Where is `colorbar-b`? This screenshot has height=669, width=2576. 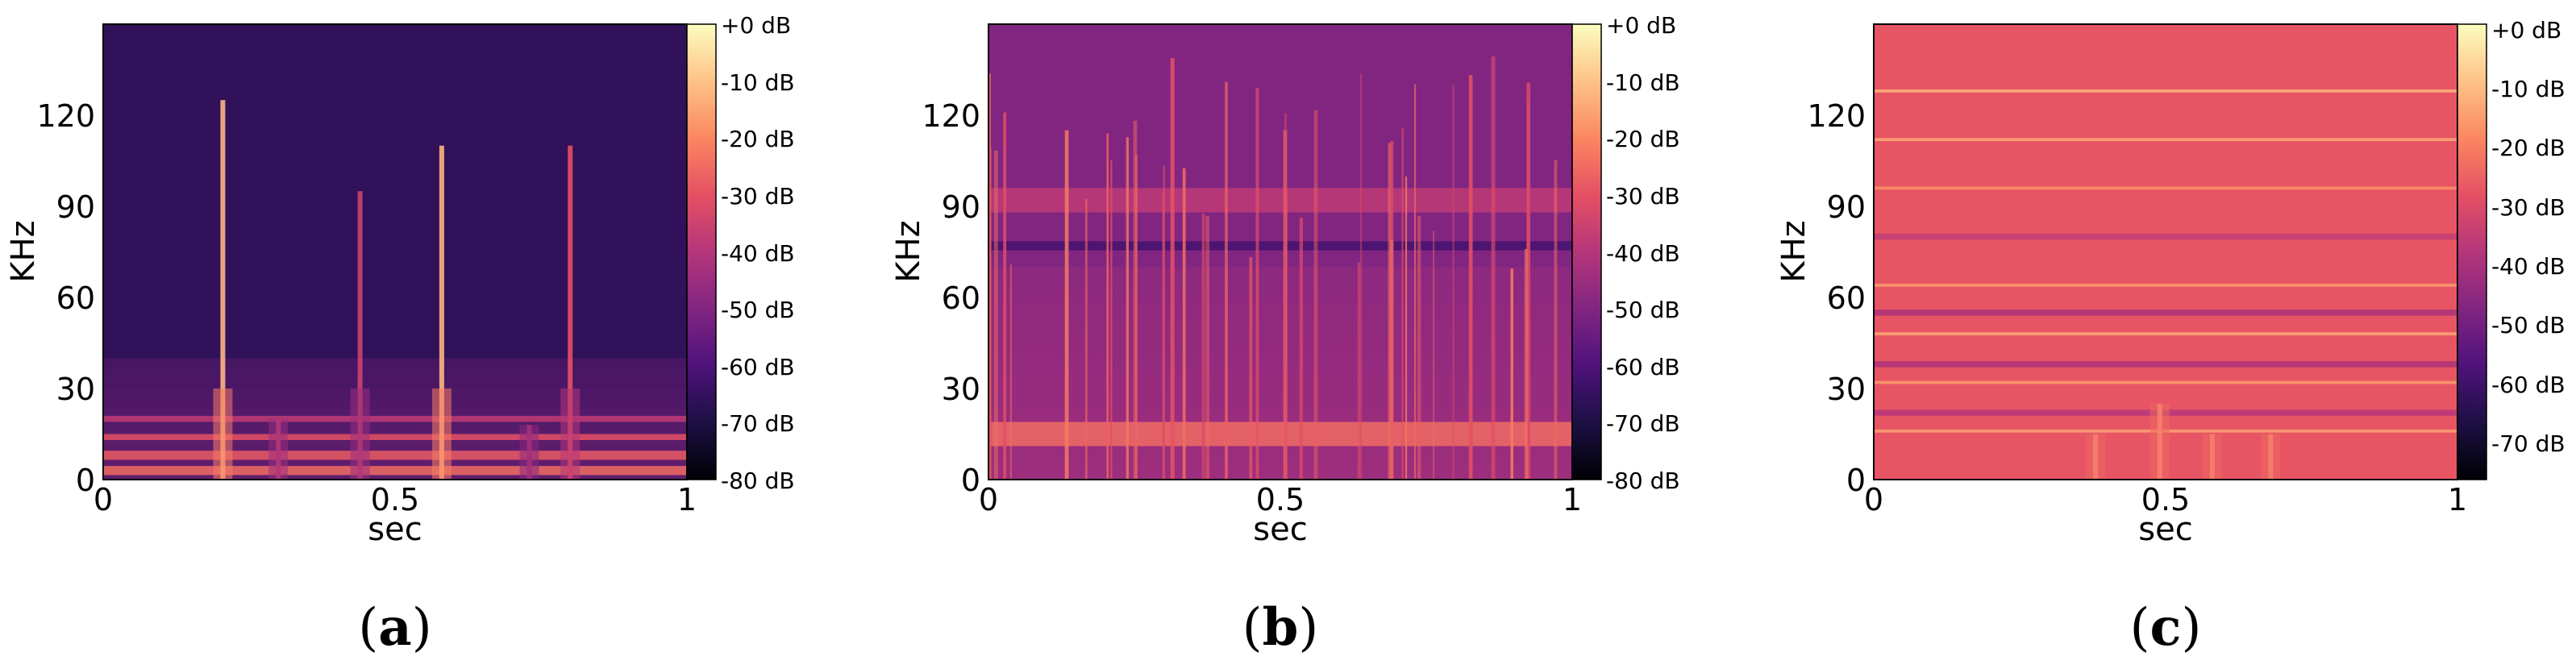
colorbar-b is located at coordinates (1586, 251).